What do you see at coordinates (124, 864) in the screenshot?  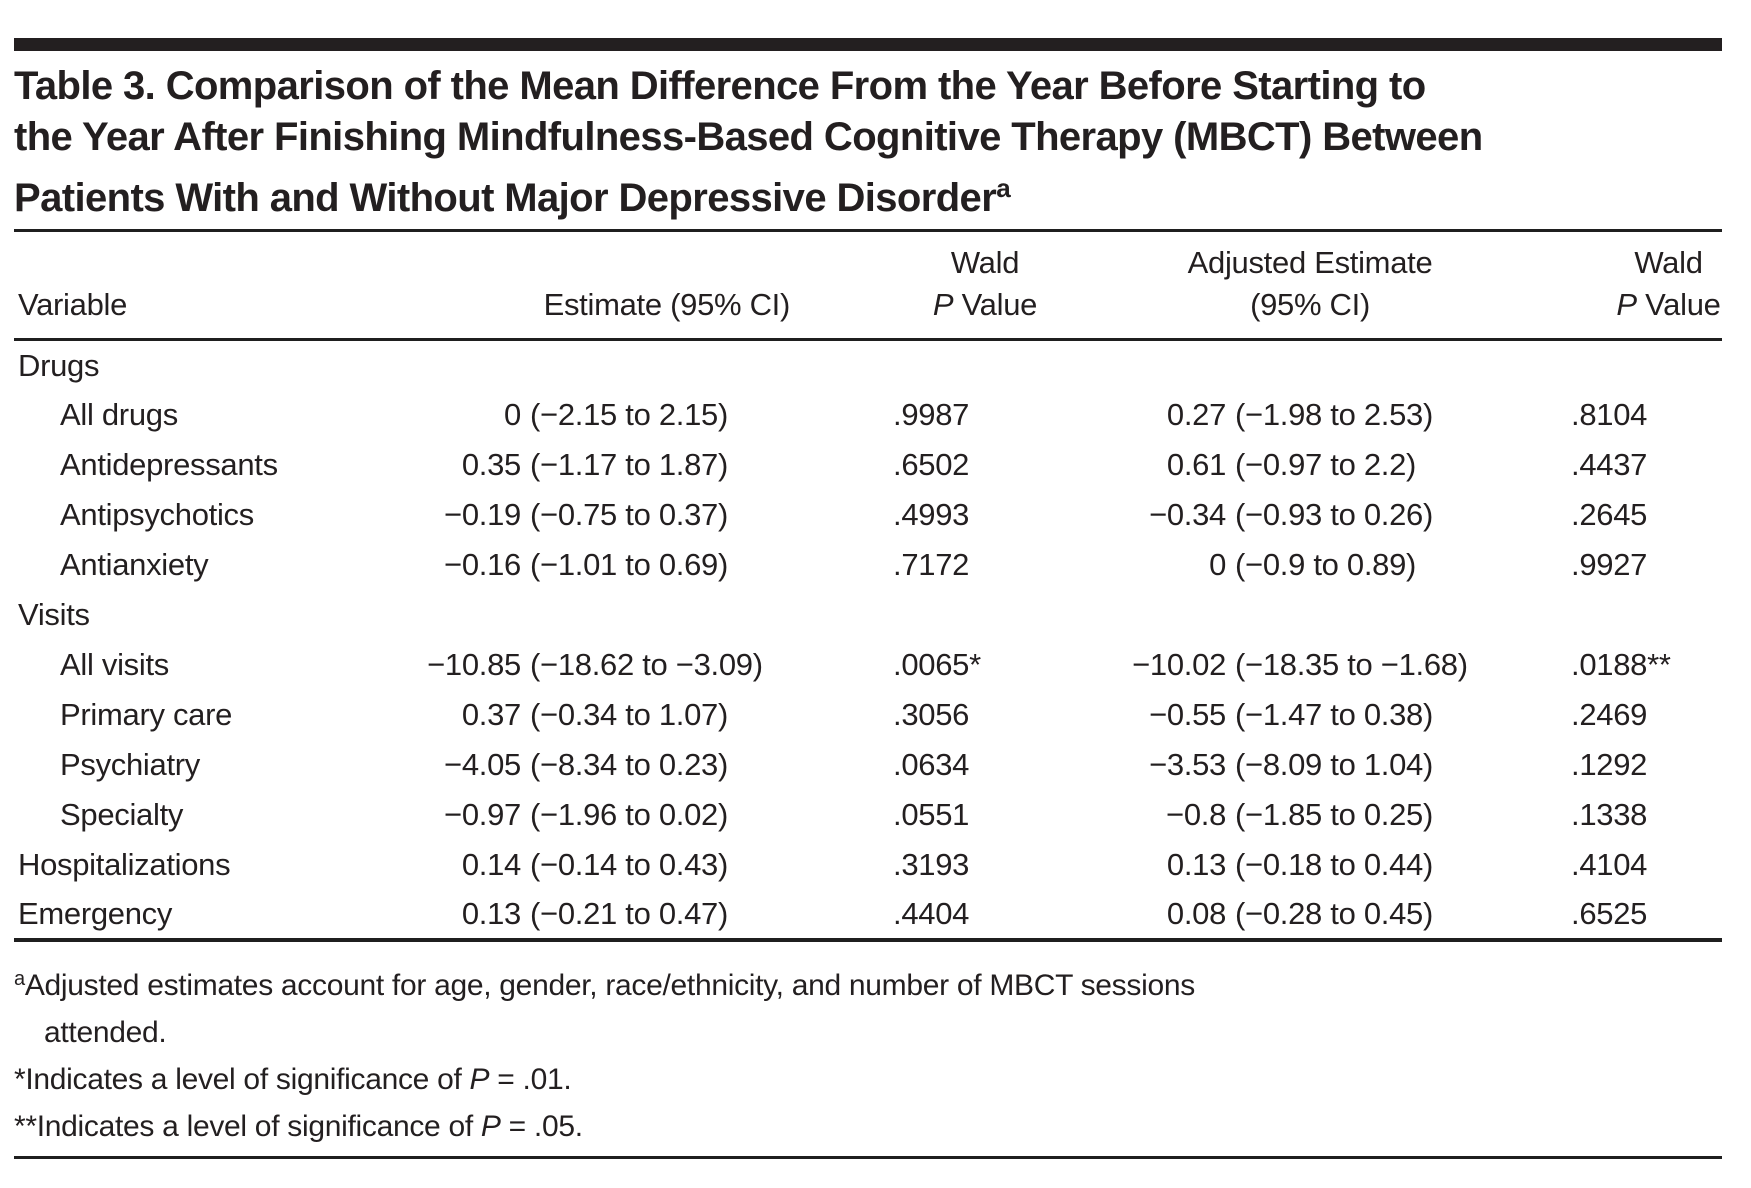 I see `row-label: Hospitalizations` at bounding box center [124, 864].